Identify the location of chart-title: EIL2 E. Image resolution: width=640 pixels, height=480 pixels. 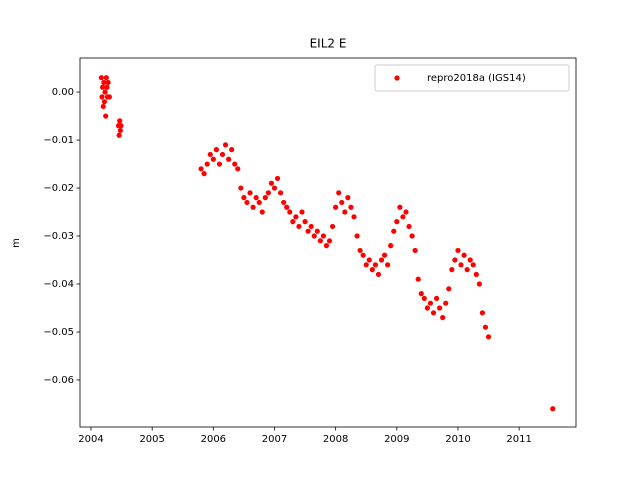
(328, 44).